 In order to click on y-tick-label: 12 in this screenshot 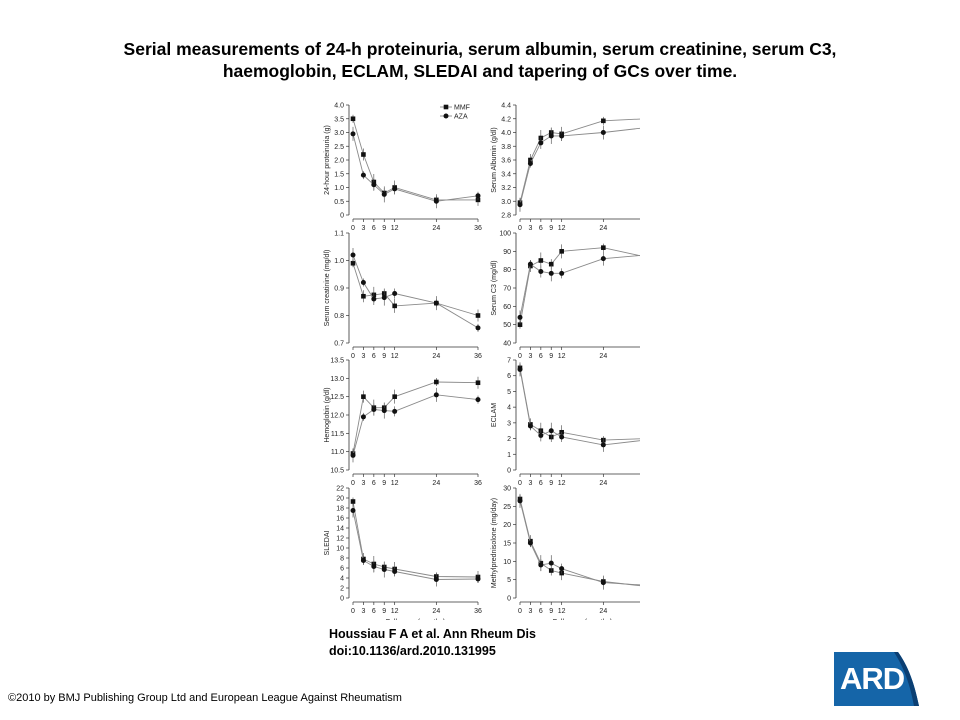, I will do `click(340, 539)`.